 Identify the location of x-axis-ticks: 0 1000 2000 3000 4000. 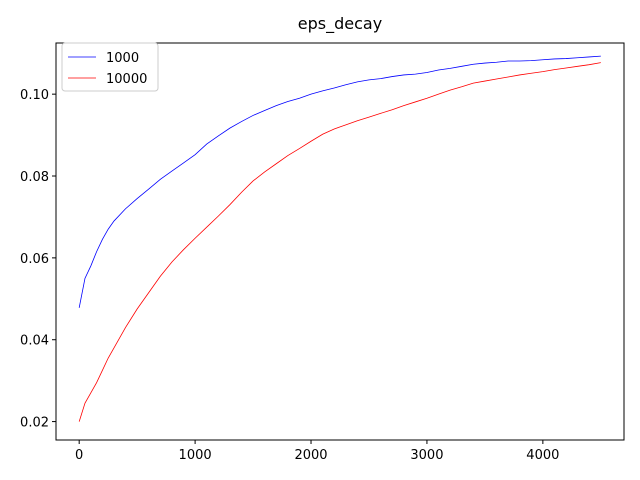
(317, 451).